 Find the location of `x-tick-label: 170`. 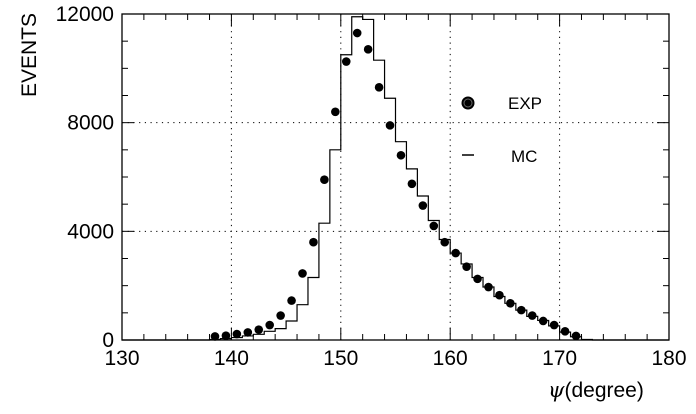

x-tick-label: 170 is located at coordinates (559, 358).